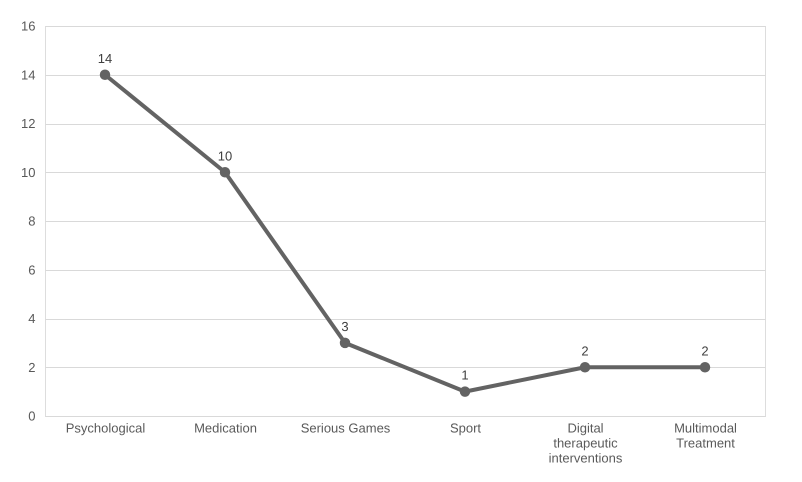  Describe the element at coordinates (28, 26) in the screenshot. I see `y-tick-label: 16` at that location.